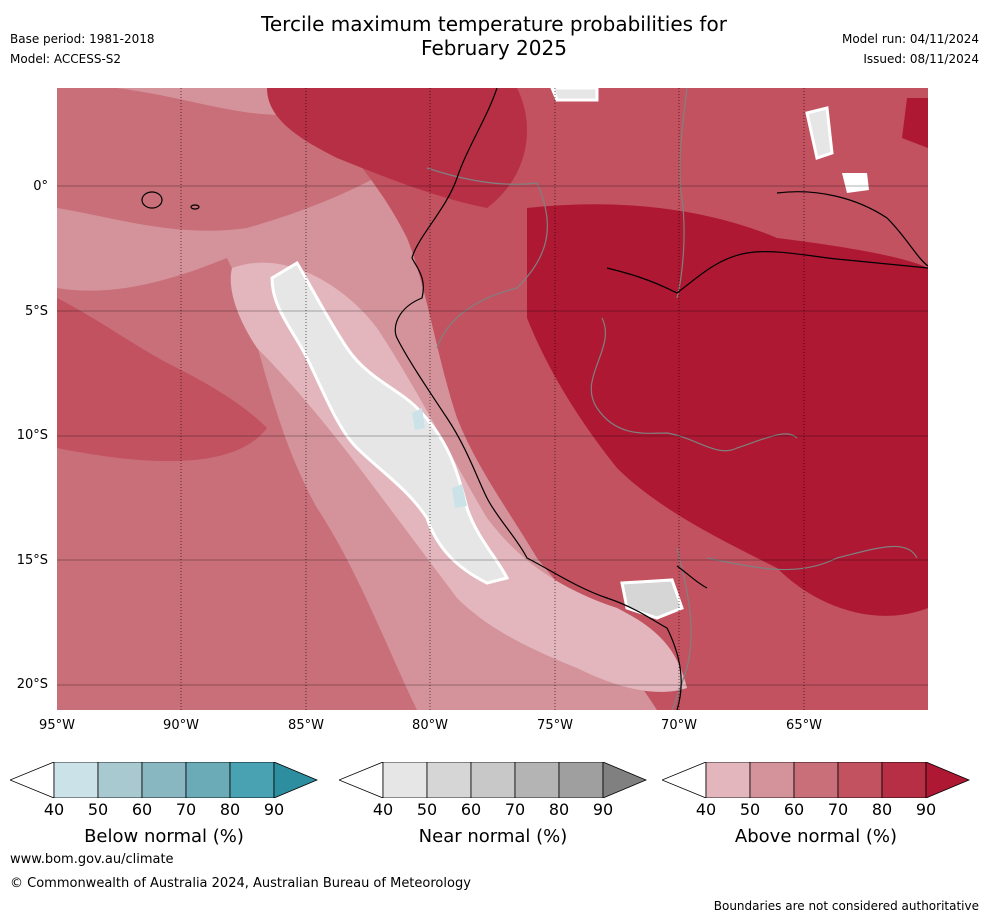 The width and height of the screenshot is (988, 919). I want to click on region-near-normal-north, so click(574, 95).